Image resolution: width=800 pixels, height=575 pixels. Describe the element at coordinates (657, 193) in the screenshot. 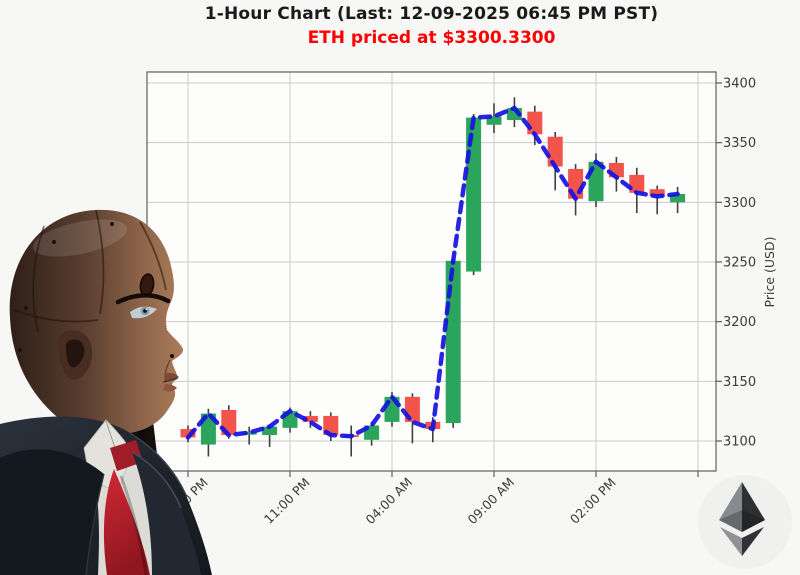

I see `candle-0500pm` at that location.